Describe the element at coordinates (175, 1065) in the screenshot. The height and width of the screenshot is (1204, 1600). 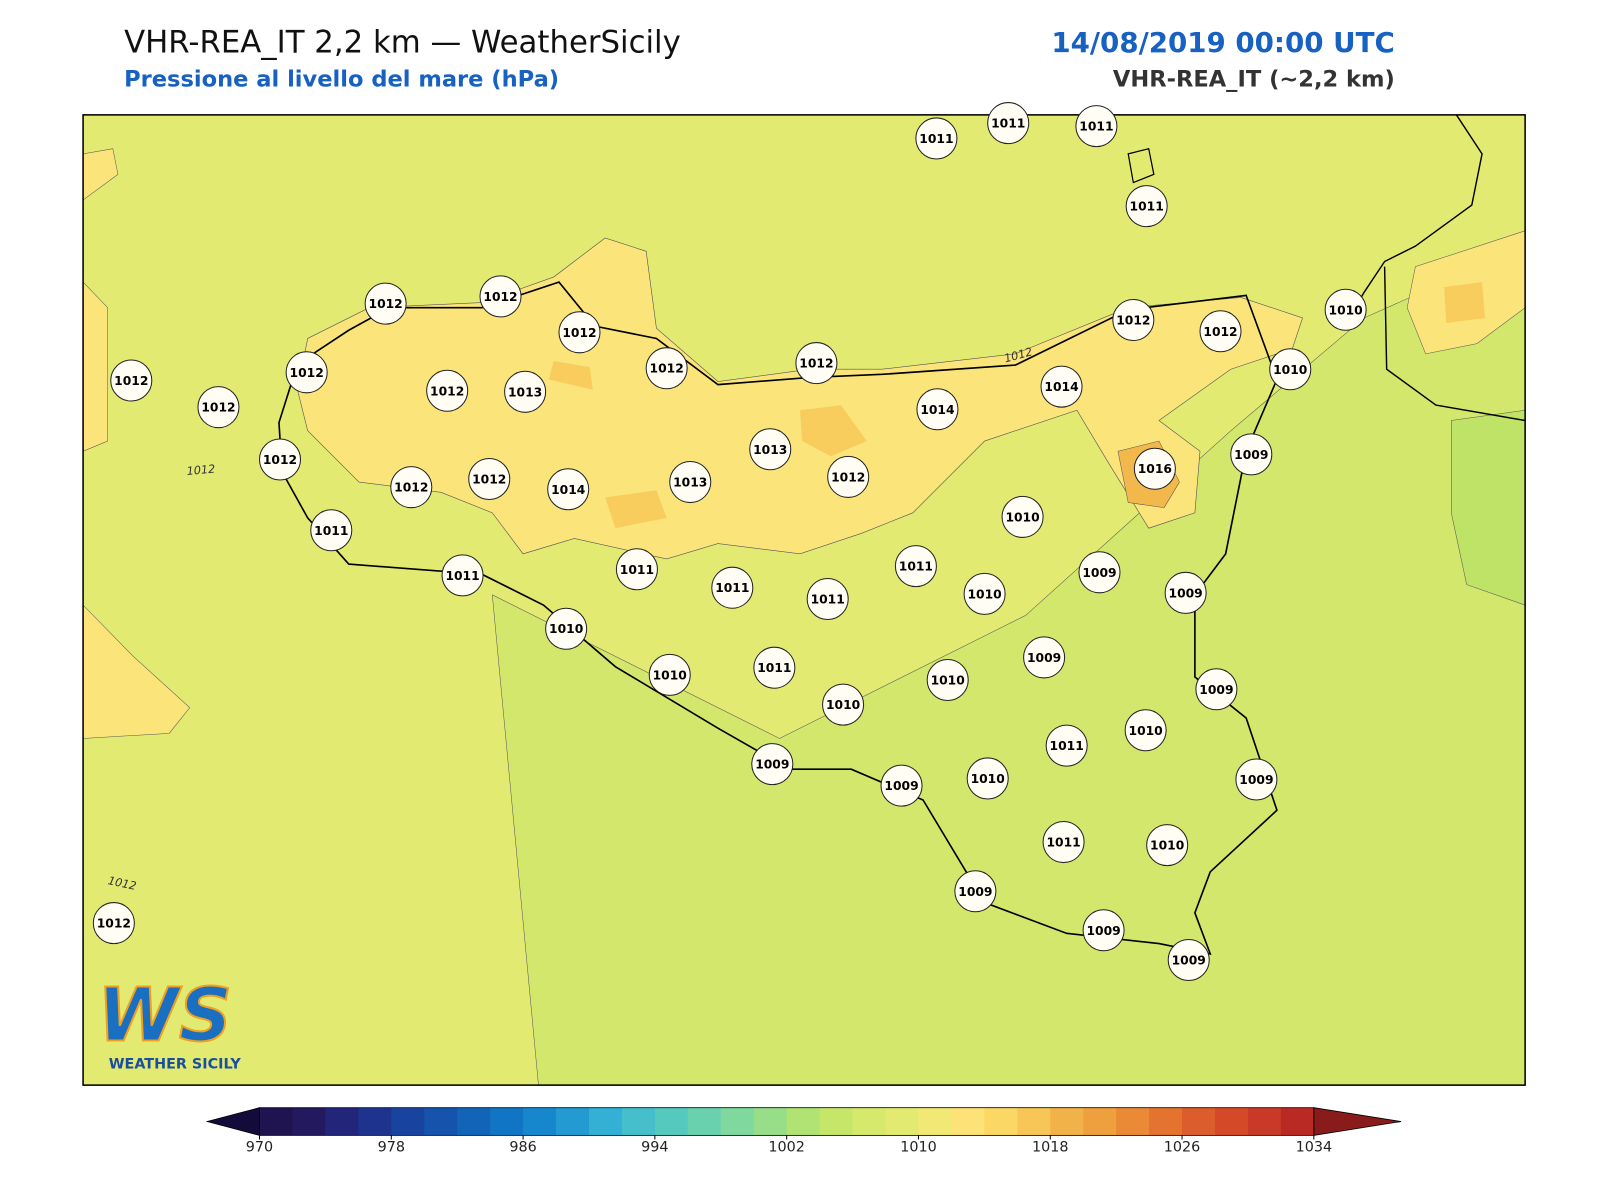
I see `logo-text: WEATHER SICILY` at that location.